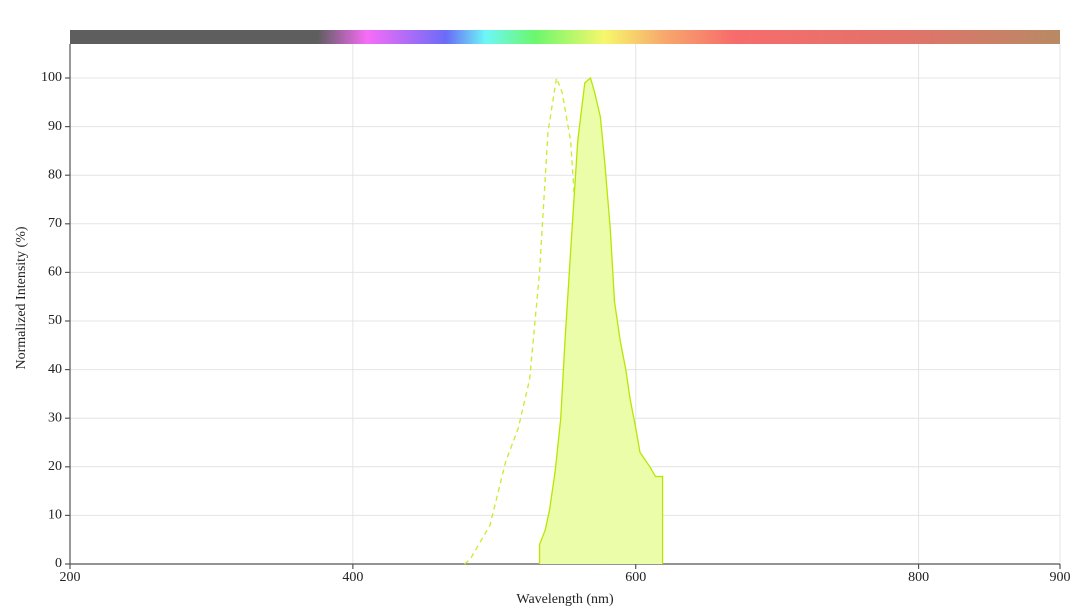 This screenshot has width=1080, height=614. I want to click on x-tick-label: 800, so click(918, 577).